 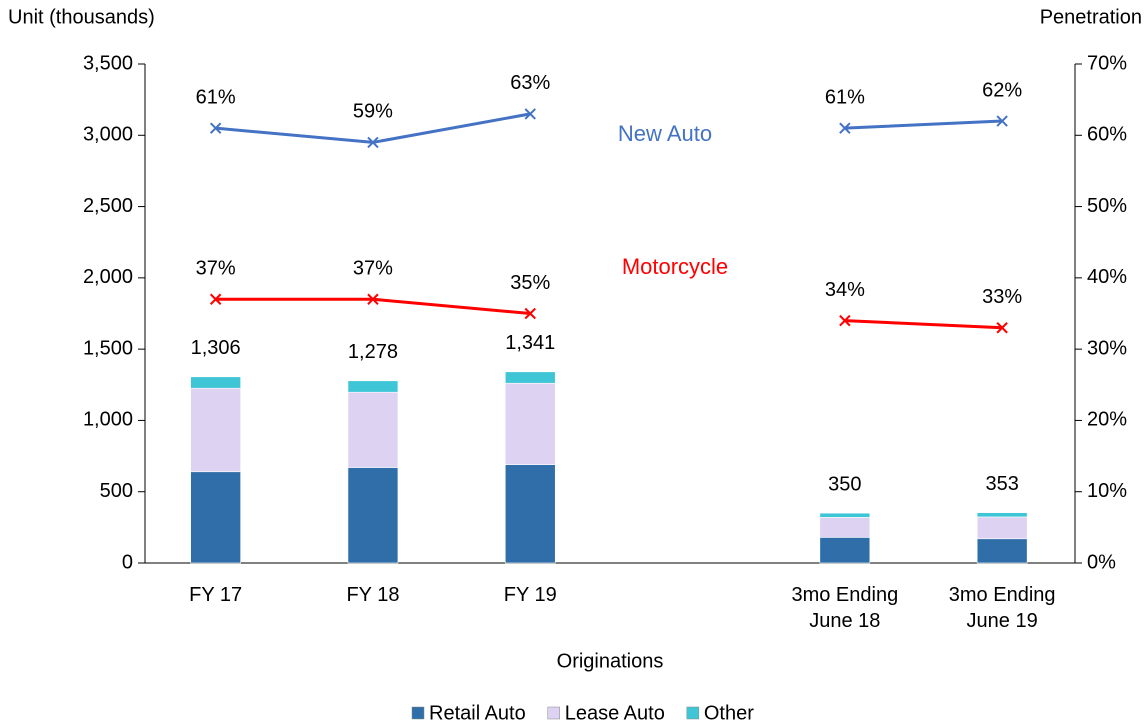 I want to click on series-label: New Auto, so click(x=665, y=133).